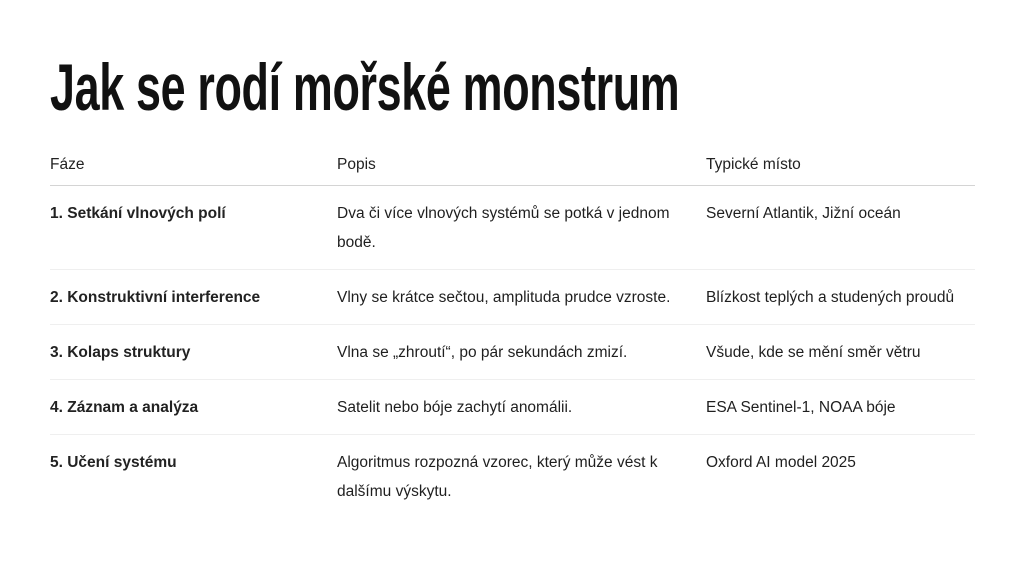 The height and width of the screenshot is (576, 1024). What do you see at coordinates (521, 167) in the screenshot?
I see `header-description: Popis` at bounding box center [521, 167].